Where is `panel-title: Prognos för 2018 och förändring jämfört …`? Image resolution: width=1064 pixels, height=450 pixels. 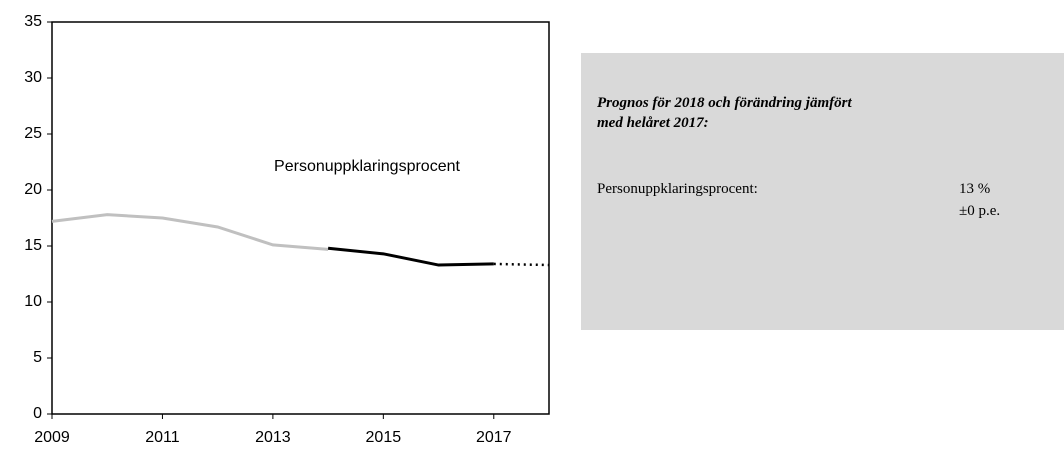 panel-title: Prognos för 2018 och förändring jämfört … is located at coordinates (724, 113).